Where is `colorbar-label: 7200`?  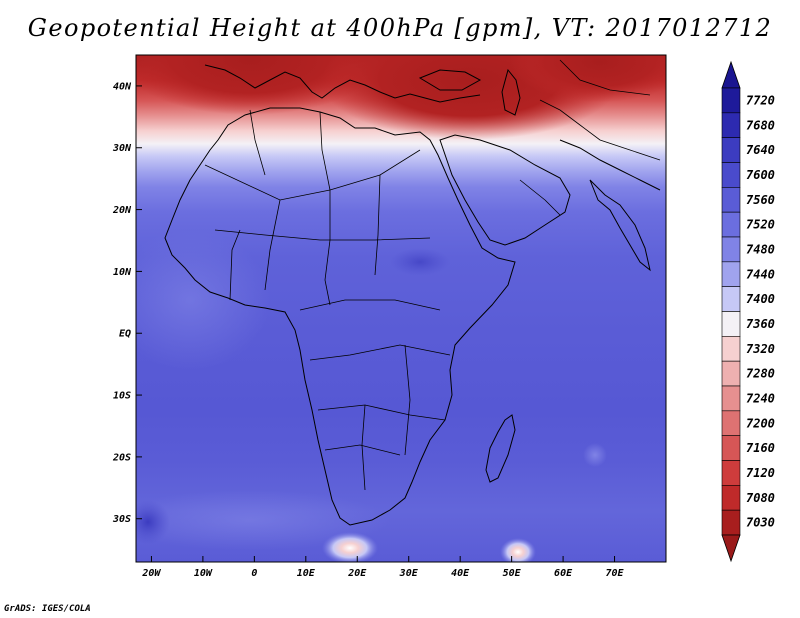 colorbar-label: 7200 is located at coordinates (760, 423).